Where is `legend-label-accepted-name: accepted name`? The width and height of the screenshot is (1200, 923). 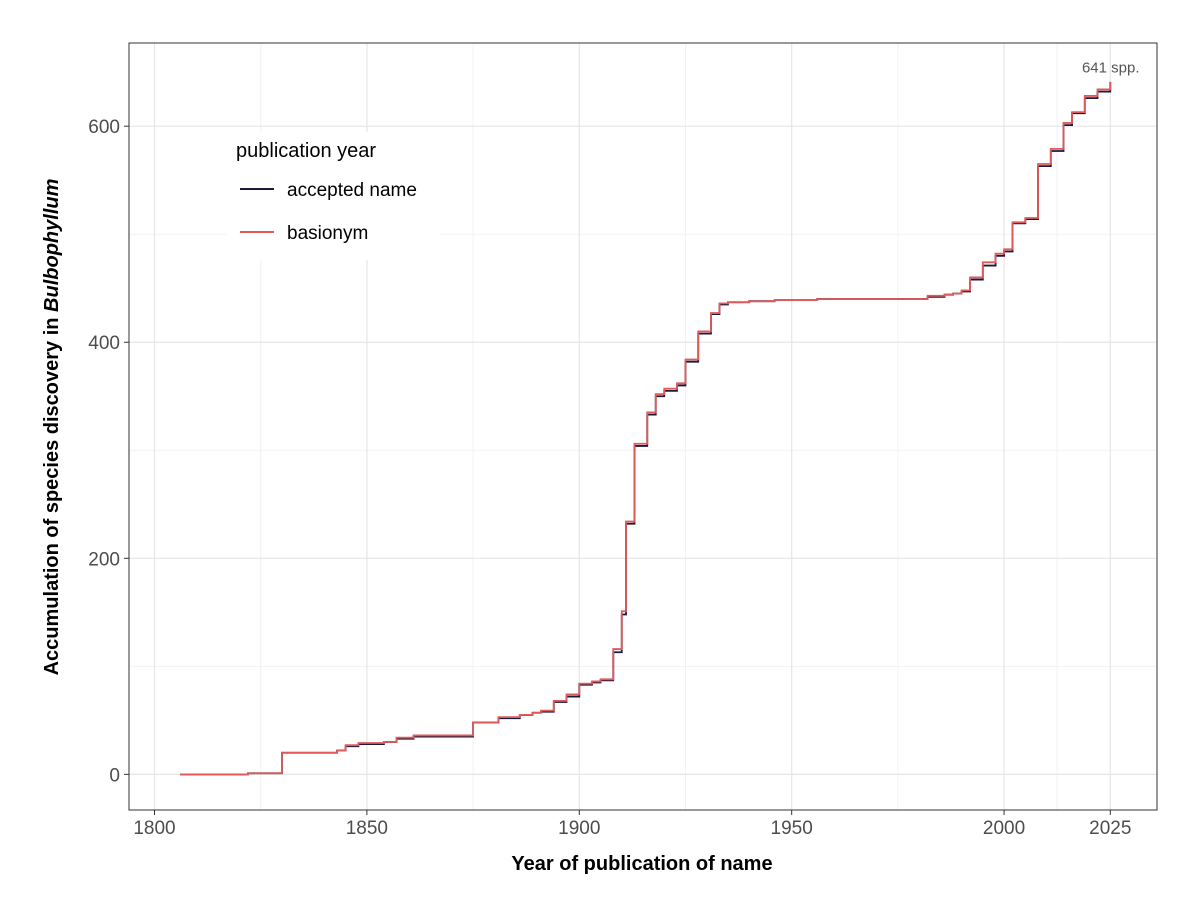
legend-label-accepted-name: accepted name is located at coordinates (352, 190).